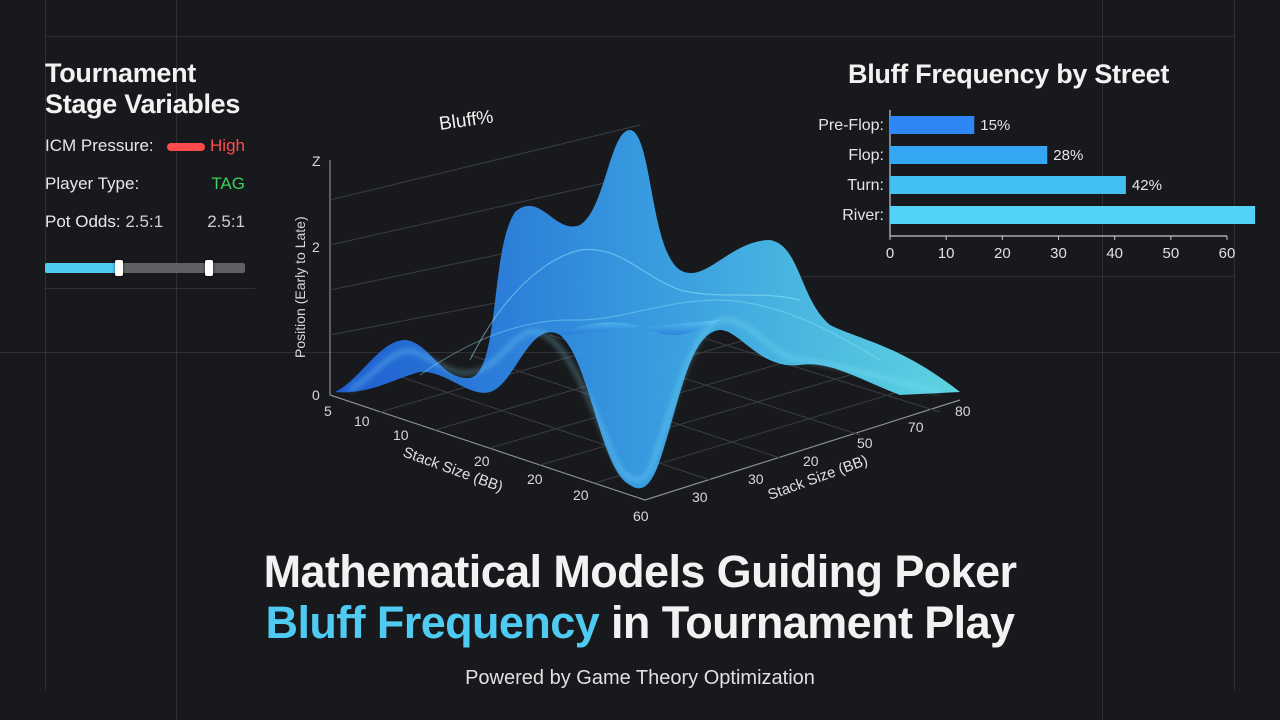 This screenshot has height=720, width=1280. What do you see at coordinates (946, 253) in the screenshot?
I see `bar-x-tick-label: 10` at bounding box center [946, 253].